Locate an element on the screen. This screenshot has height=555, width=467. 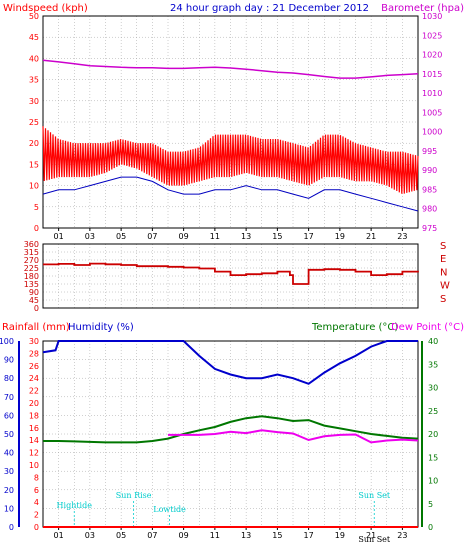
temperature-tick-label: 5 is located at coordinates (430, 504).